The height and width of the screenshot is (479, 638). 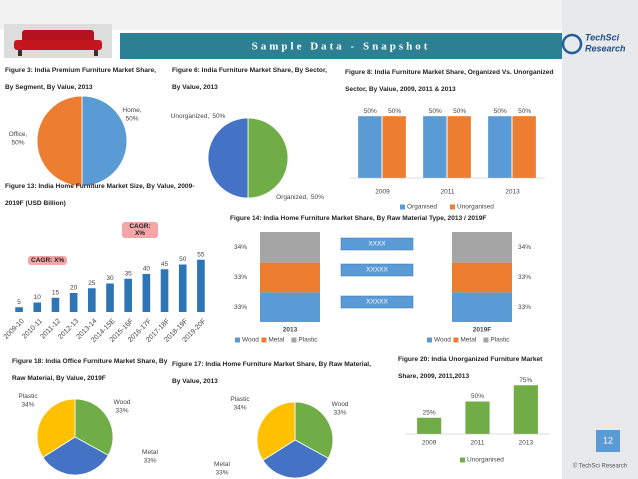 What do you see at coordinates (183, 259) in the screenshot?
I see `value-label: 50` at bounding box center [183, 259].